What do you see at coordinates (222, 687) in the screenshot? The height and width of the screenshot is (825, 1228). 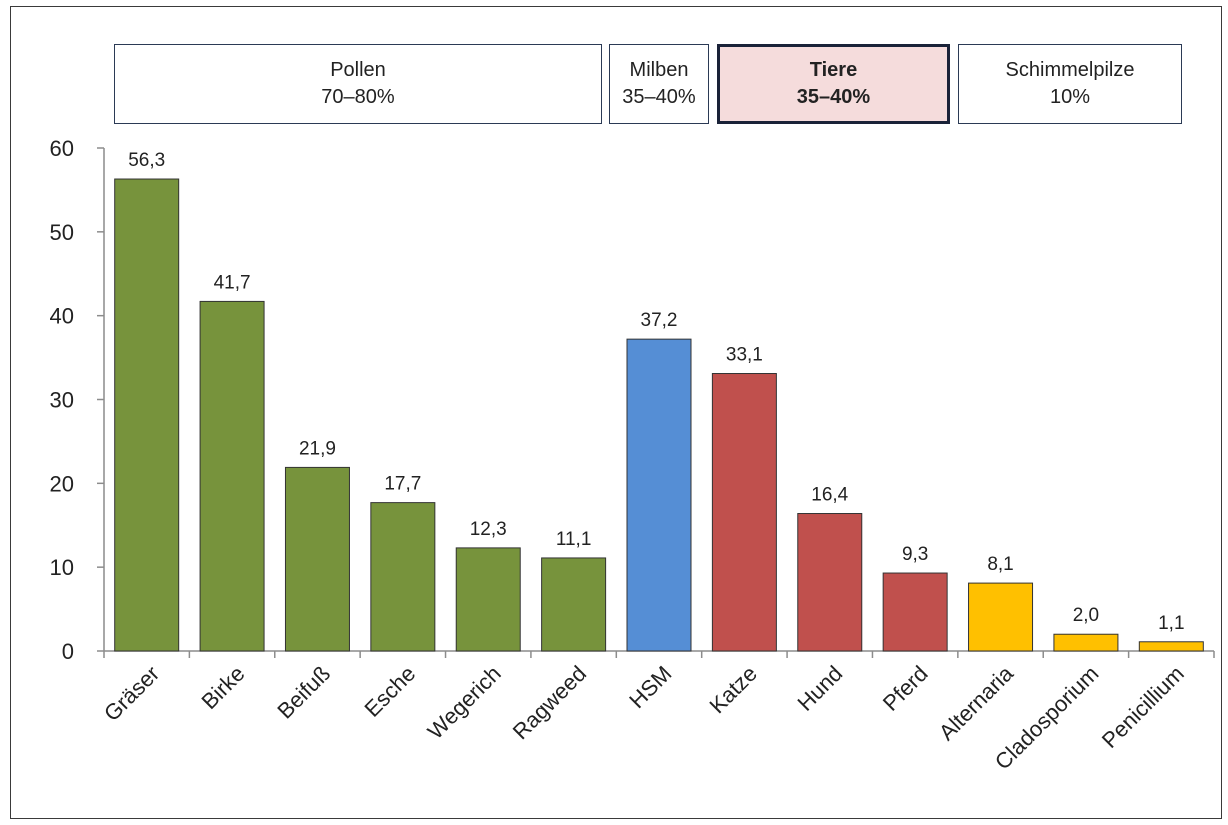 I see `category-label: Birke` at bounding box center [222, 687].